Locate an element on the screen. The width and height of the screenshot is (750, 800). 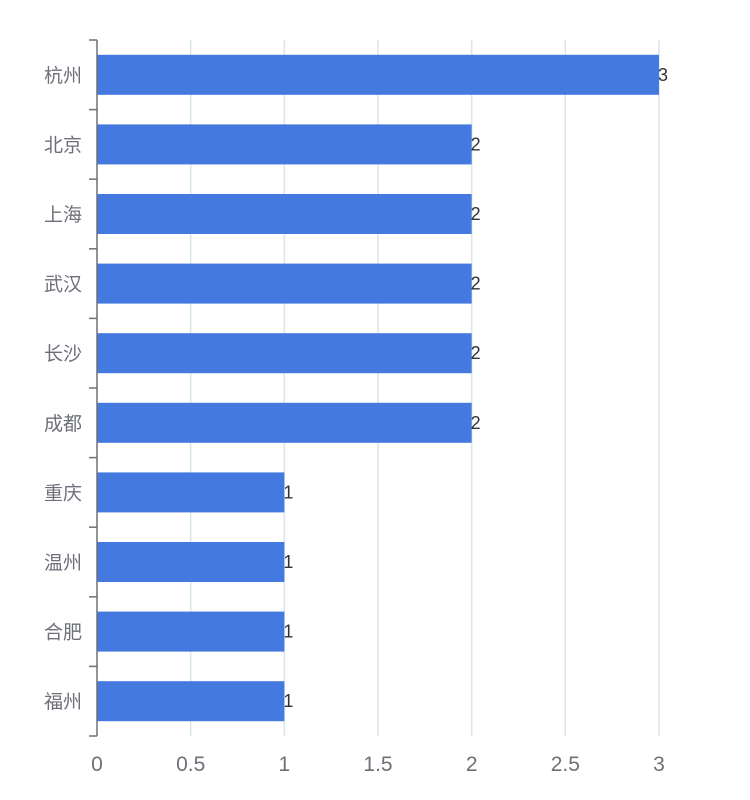
data-label-5: 2 is located at coordinates (476, 423).